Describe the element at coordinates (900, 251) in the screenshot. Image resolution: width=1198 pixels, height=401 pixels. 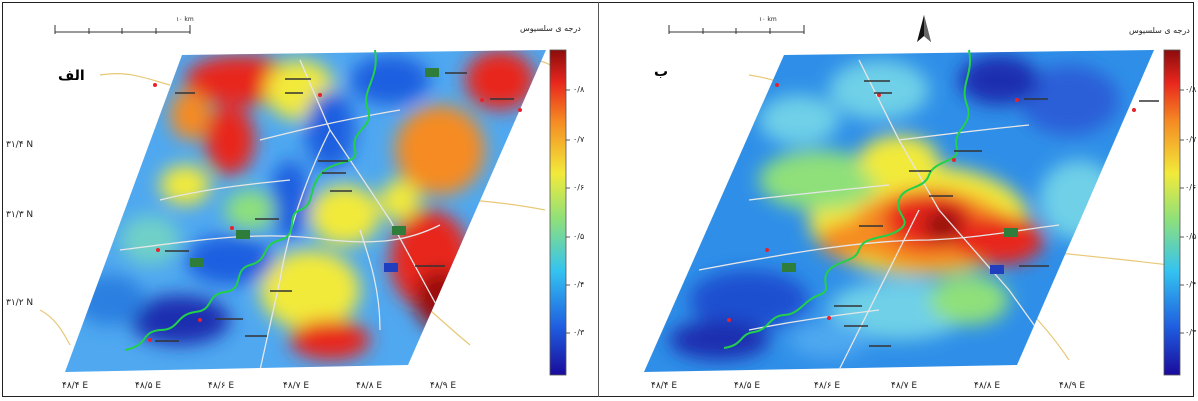
I see `highway-signs-b` at that location.